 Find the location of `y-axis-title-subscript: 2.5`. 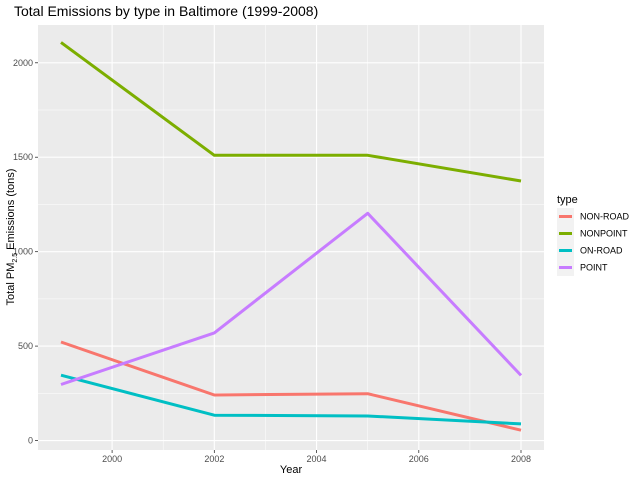

y-axis-title-subscript: 2.5 is located at coordinates (15, 258).